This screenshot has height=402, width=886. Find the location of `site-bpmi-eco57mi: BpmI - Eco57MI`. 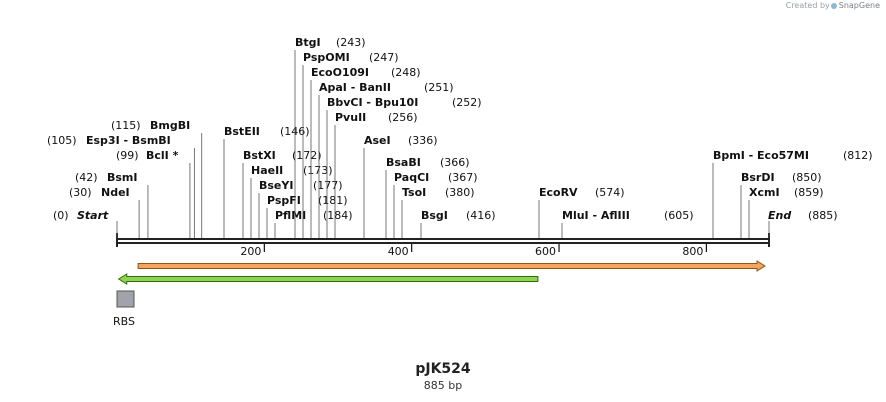

site-bpmi-eco57mi: BpmI - Eco57MI is located at coordinates (761, 155).